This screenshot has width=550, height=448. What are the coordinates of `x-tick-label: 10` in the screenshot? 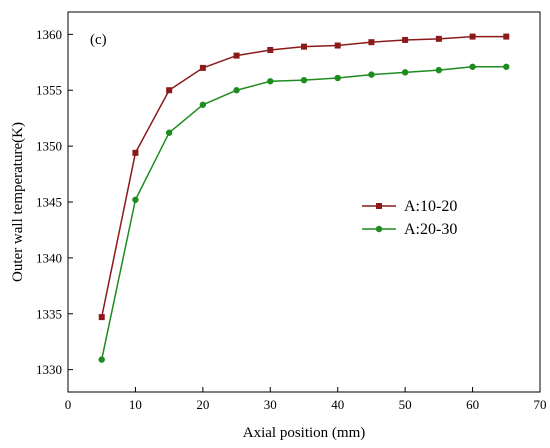 It's located at (135, 404).